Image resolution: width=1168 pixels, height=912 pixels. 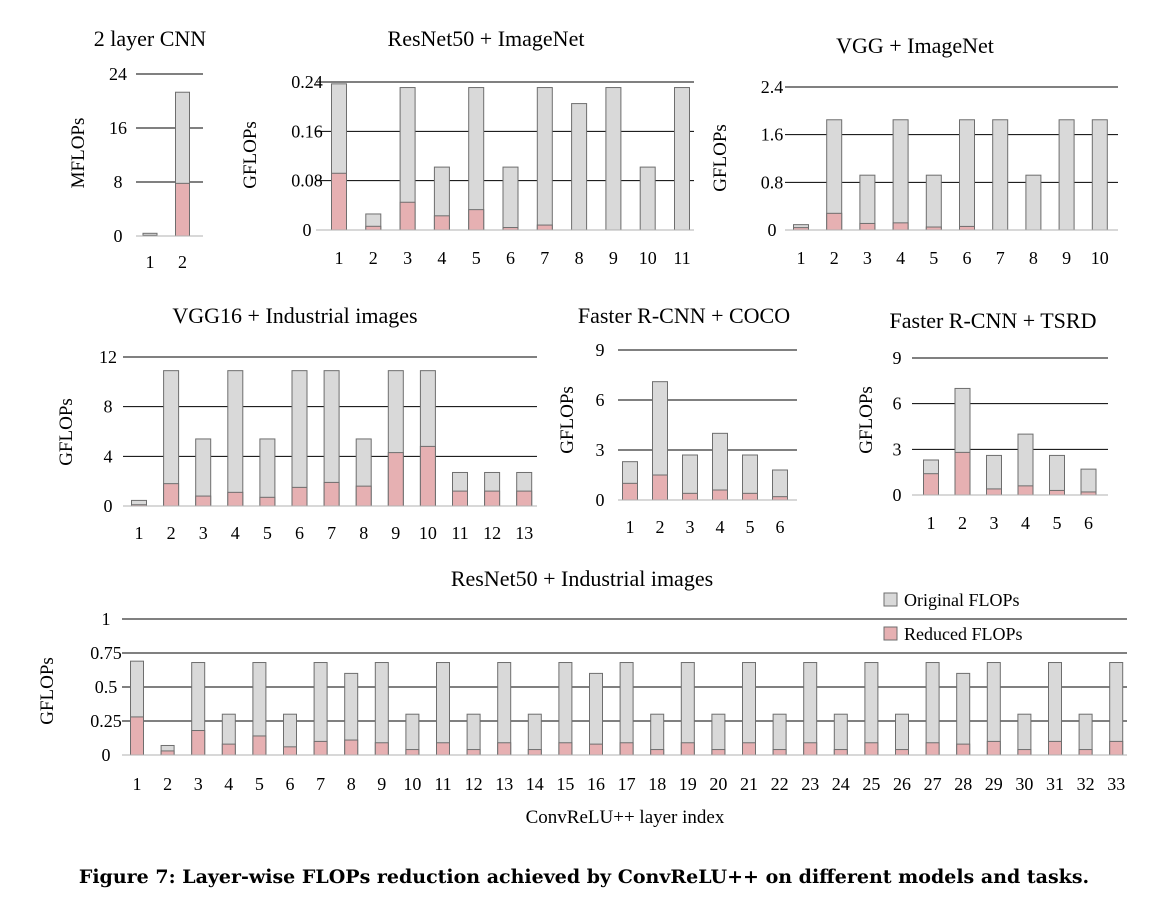 I want to click on chart4-xtick-label: 11, so click(x=459, y=533).